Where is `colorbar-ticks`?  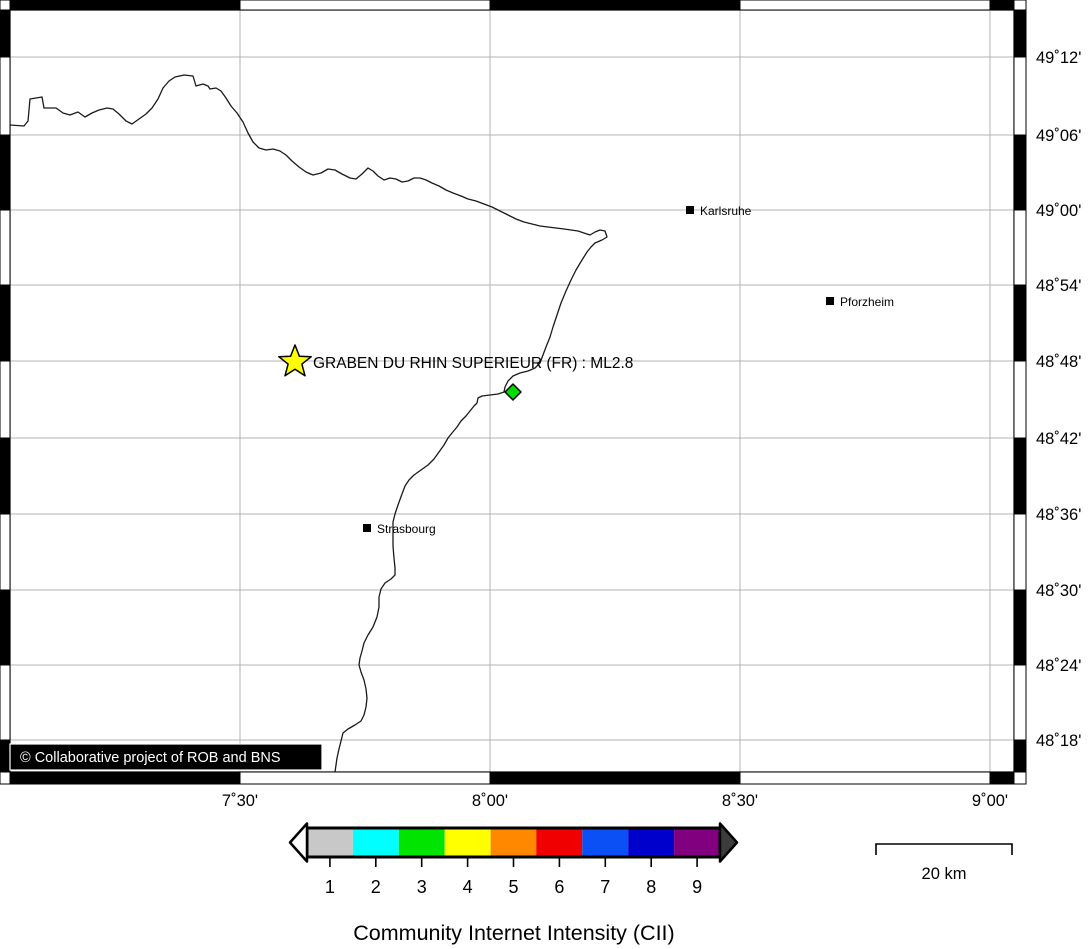 colorbar-ticks is located at coordinates (513, 862).